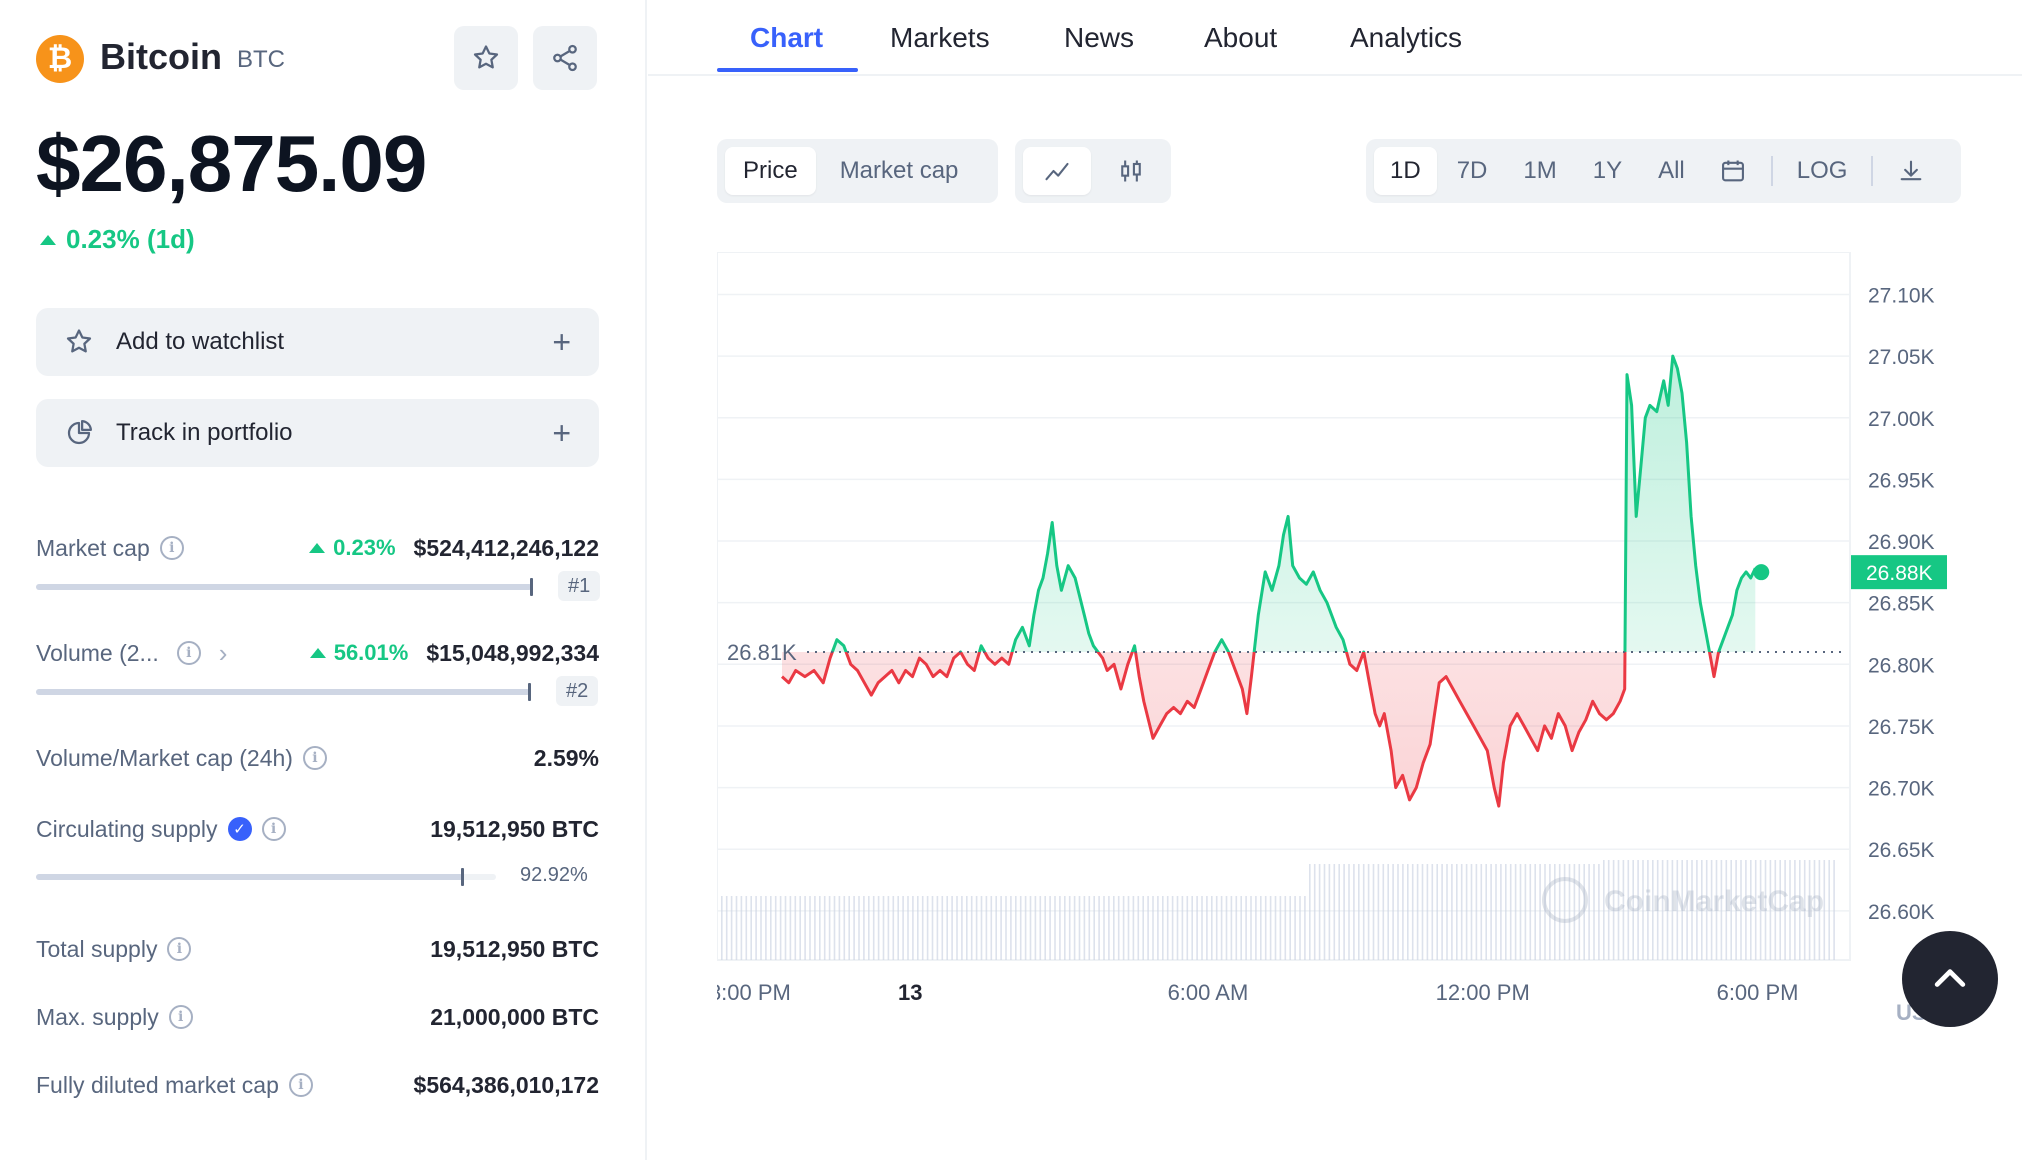  I want to click on tab-chart: Chart, so click(787, 37).